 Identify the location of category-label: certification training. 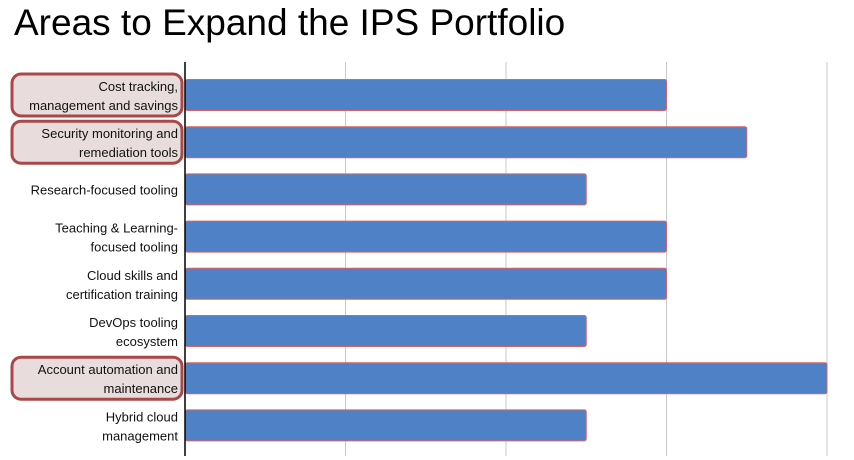
(122, 294).